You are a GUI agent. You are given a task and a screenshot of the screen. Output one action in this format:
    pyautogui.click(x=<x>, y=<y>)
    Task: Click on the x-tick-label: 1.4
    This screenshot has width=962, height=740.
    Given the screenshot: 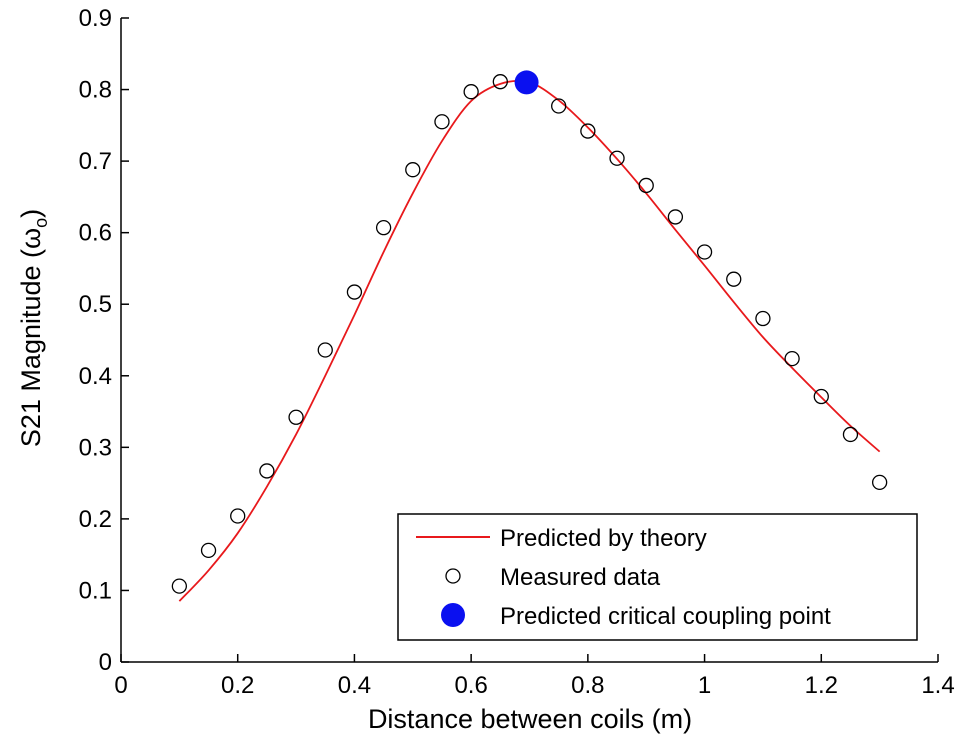 What is the action you would take?
    pyautogui.click(x=937, y=685)
    